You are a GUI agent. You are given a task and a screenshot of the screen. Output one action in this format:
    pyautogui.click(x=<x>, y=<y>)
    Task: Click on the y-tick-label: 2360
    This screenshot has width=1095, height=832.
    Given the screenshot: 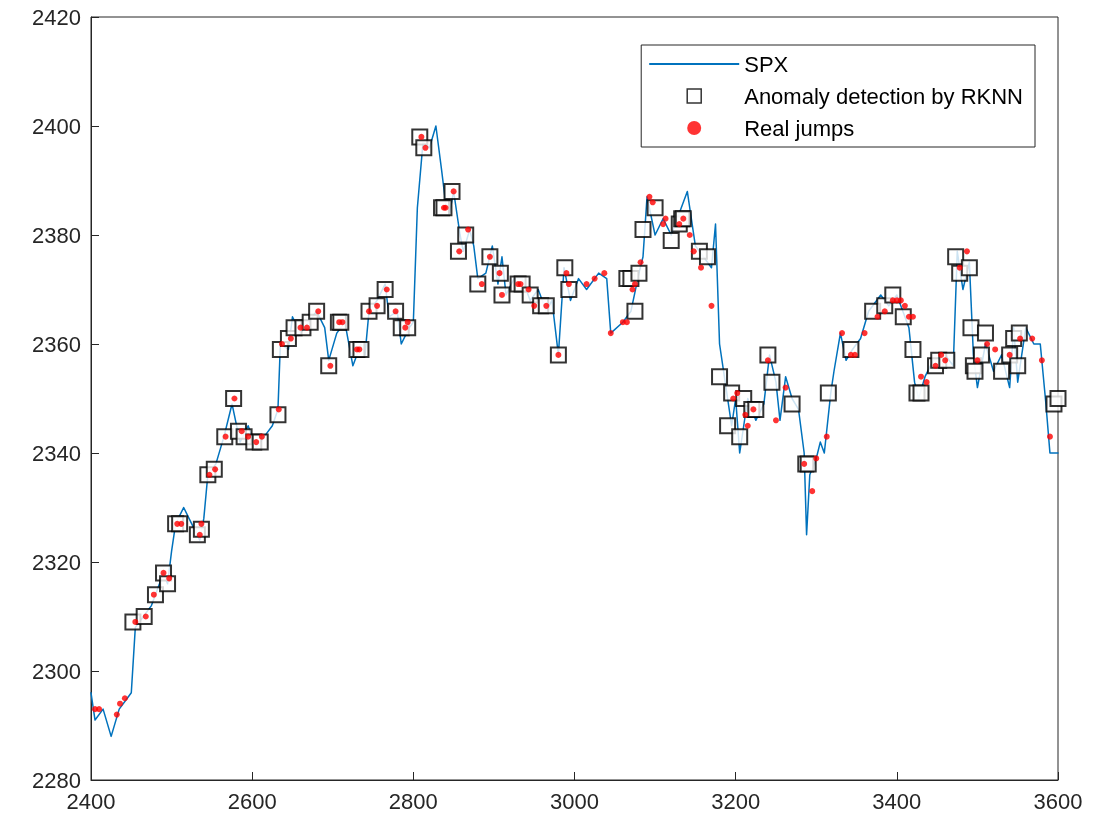 What is the action you would take?
    pyautogui.click(x=56, y=344)
    